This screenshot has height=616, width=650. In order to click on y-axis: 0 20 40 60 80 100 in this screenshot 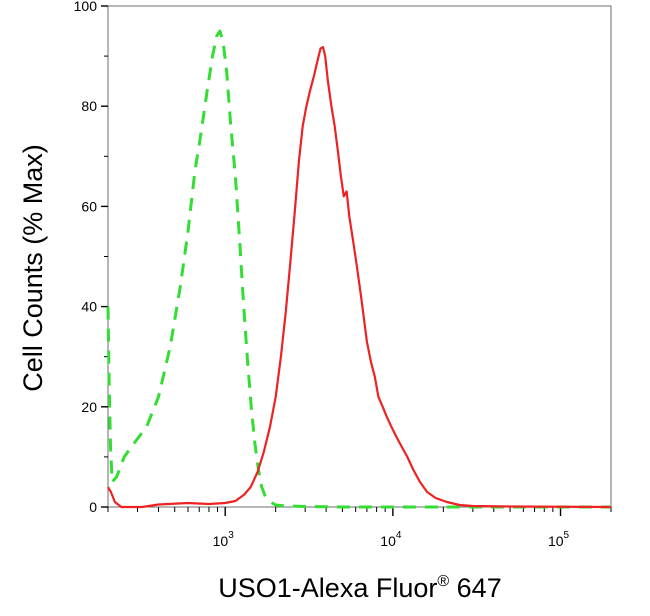, I will do `click(91, 257)`.